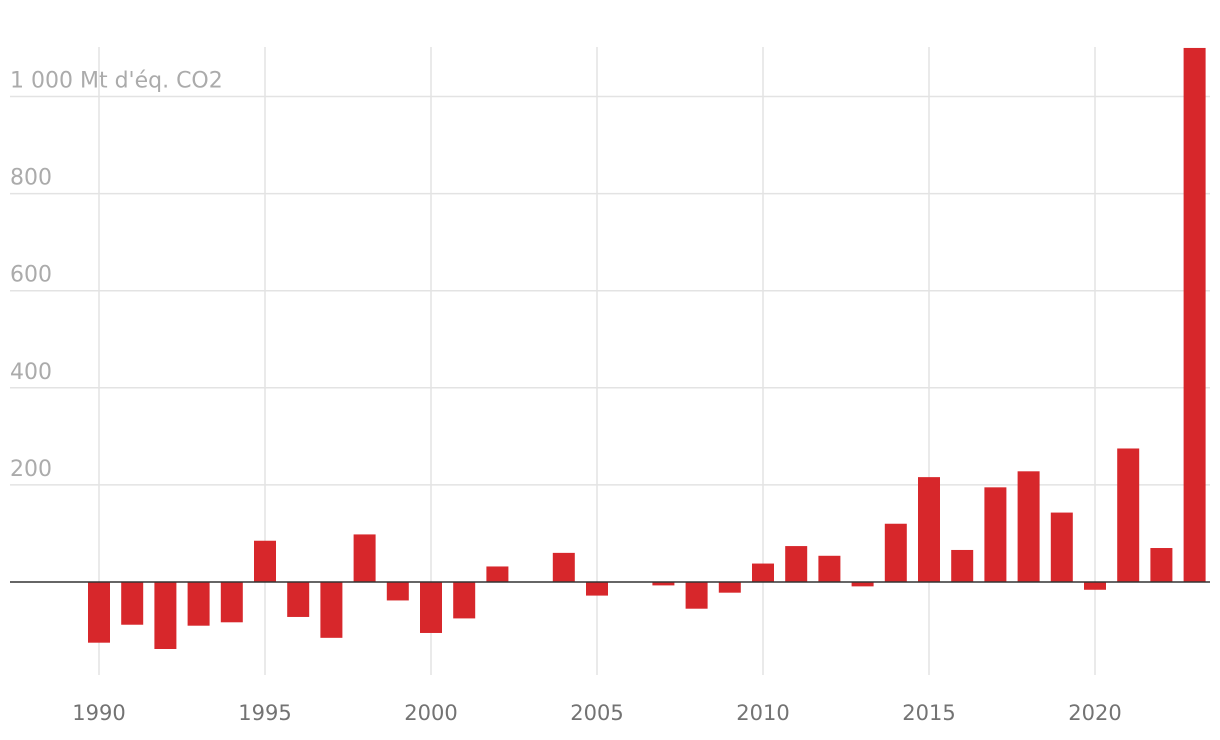  Describe the element at coordinates (829, 568) in the screenshot. I see `bar-2012` at that location.